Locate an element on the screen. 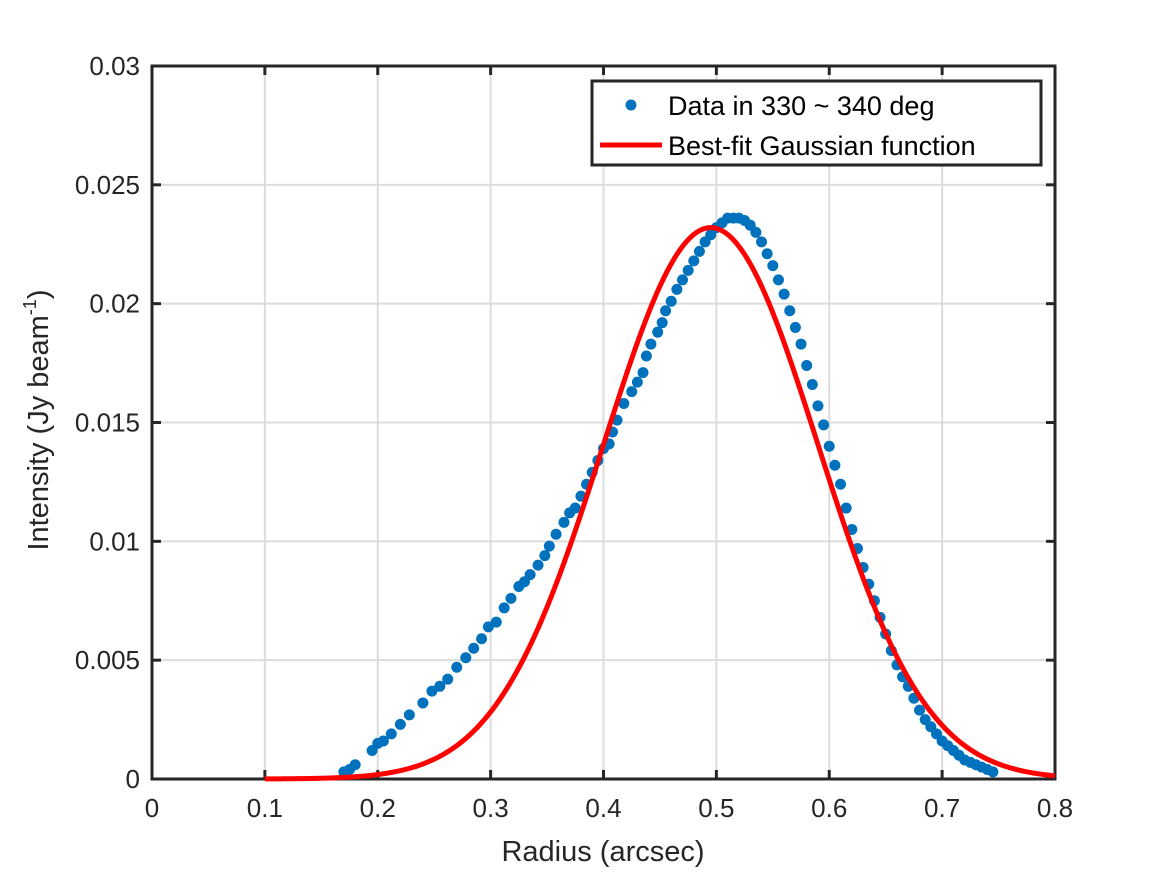 Image resolution: width=1167 pixels, height=875 pixels. legend-box is located at coordinates (816, 123).